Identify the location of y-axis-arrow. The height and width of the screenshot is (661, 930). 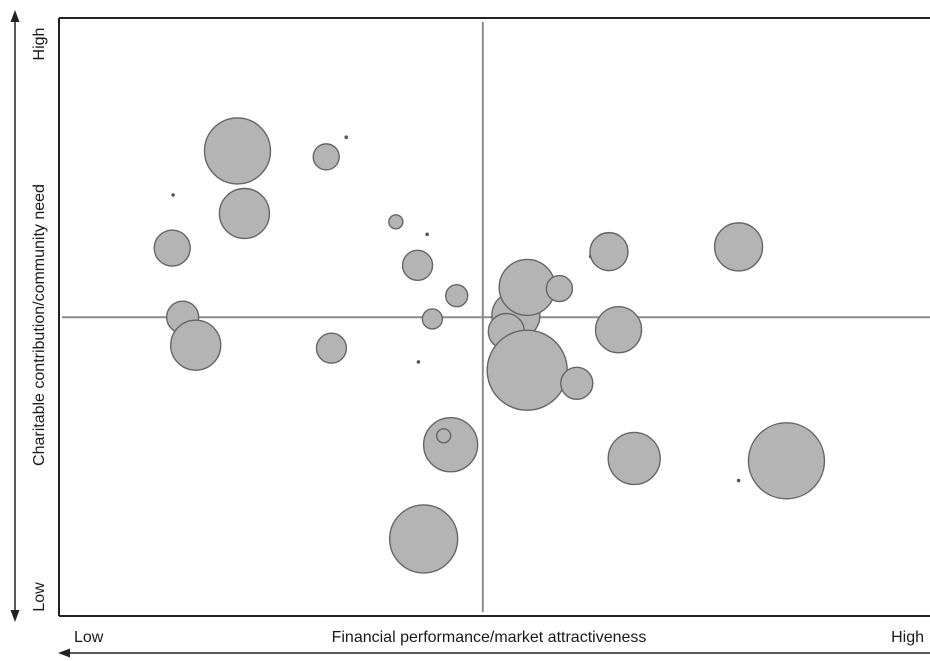
(15, 316).